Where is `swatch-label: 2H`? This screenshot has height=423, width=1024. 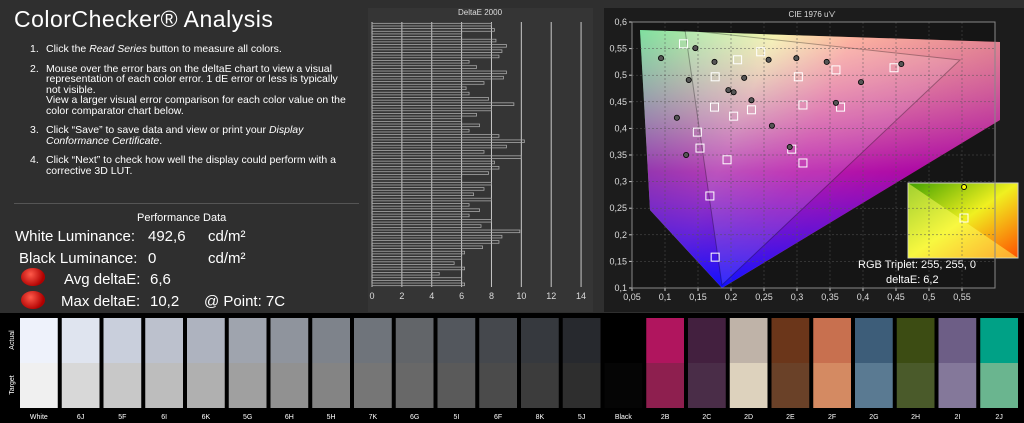 swatch-label: 2H is located at coordinates (915, 417).